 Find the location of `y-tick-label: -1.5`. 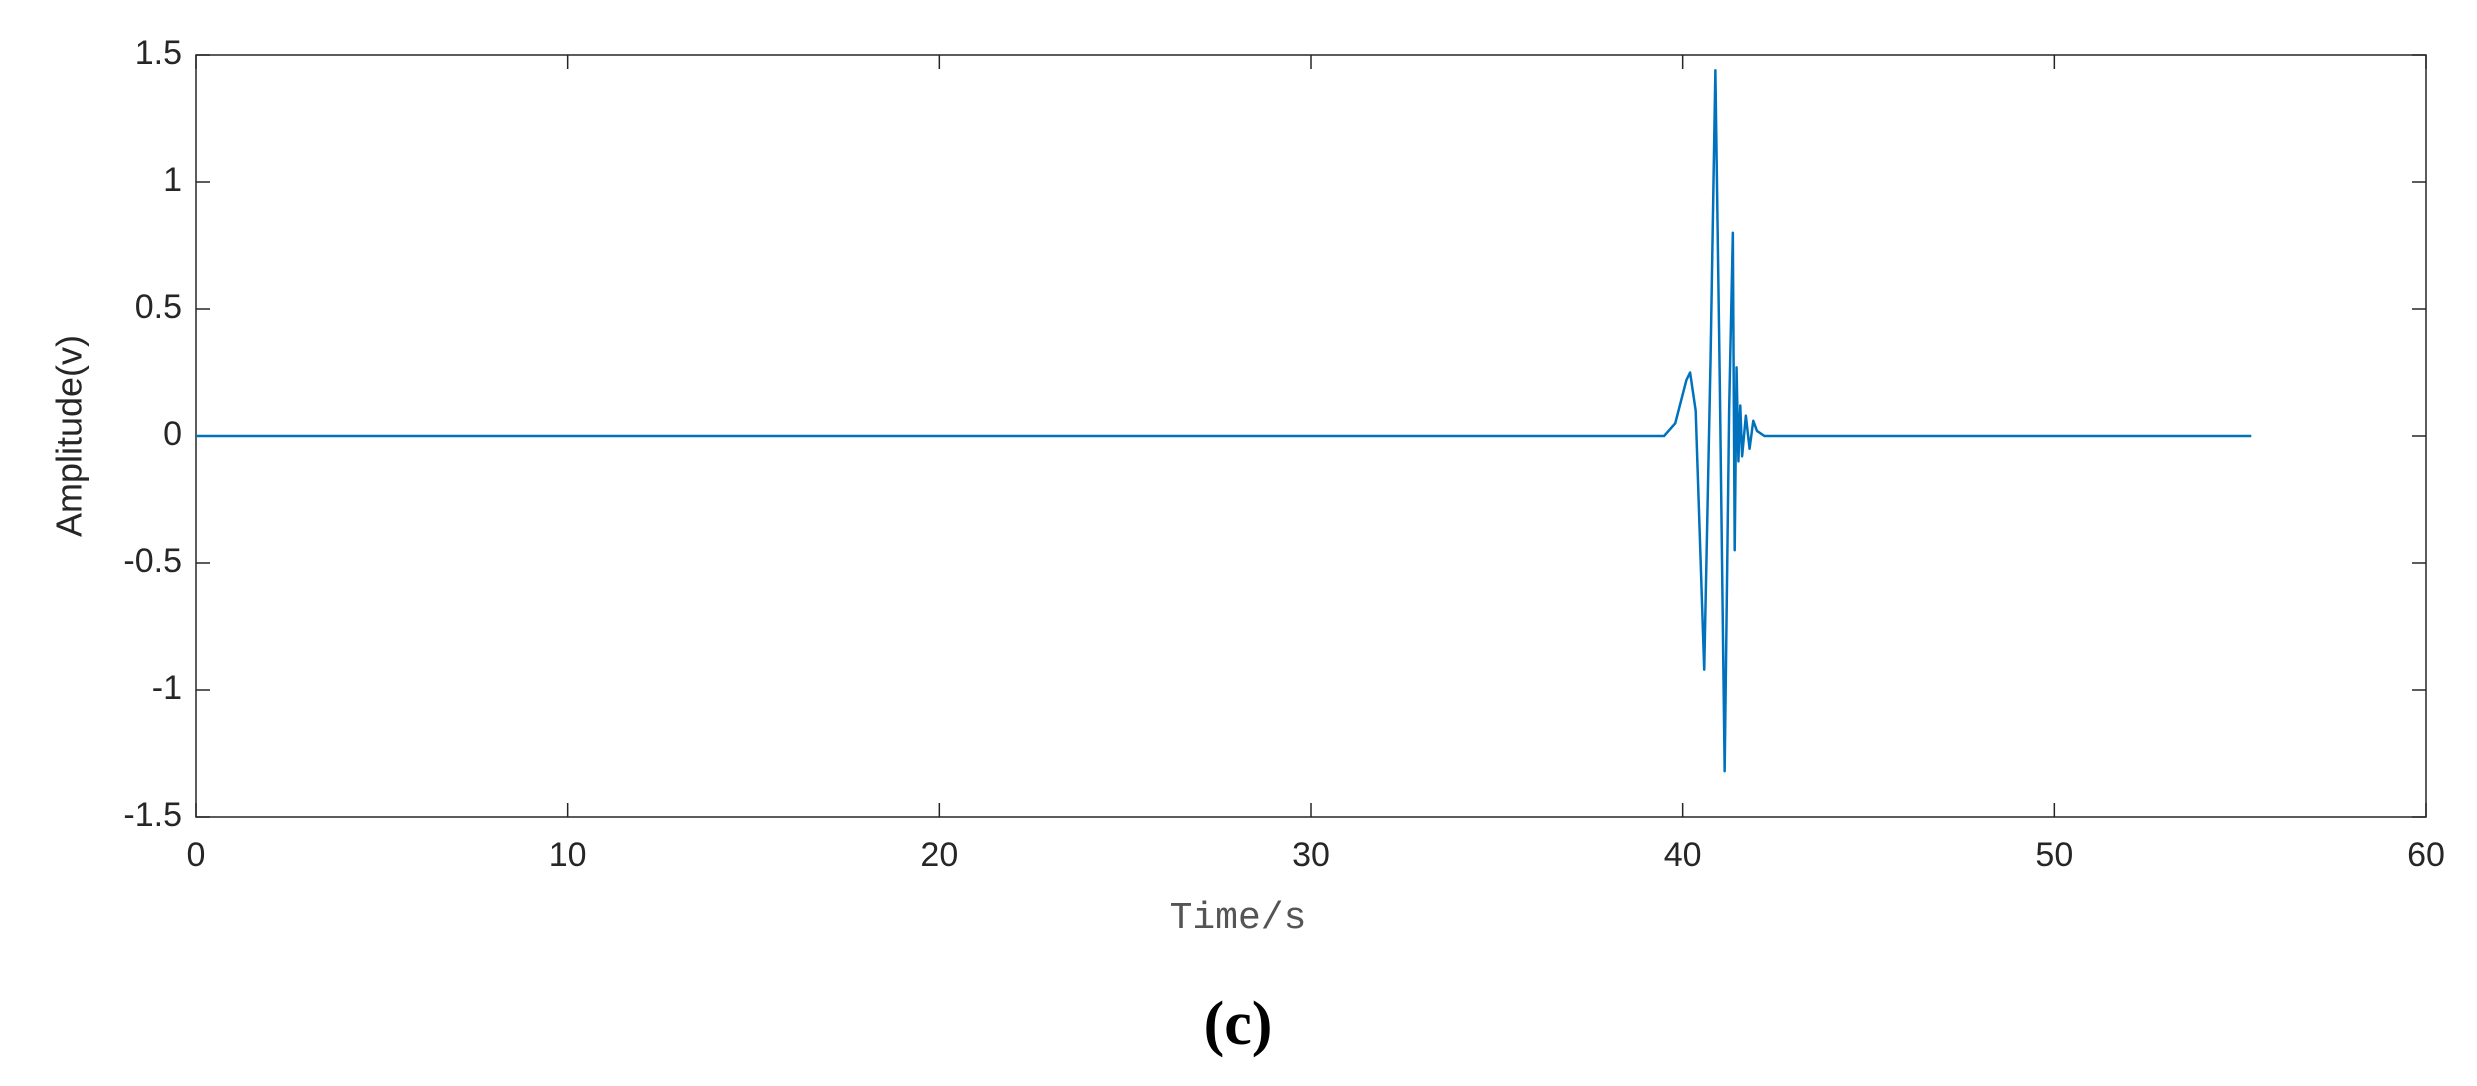

y-tick-label: -1.5 is located at coordinates (152, 815).